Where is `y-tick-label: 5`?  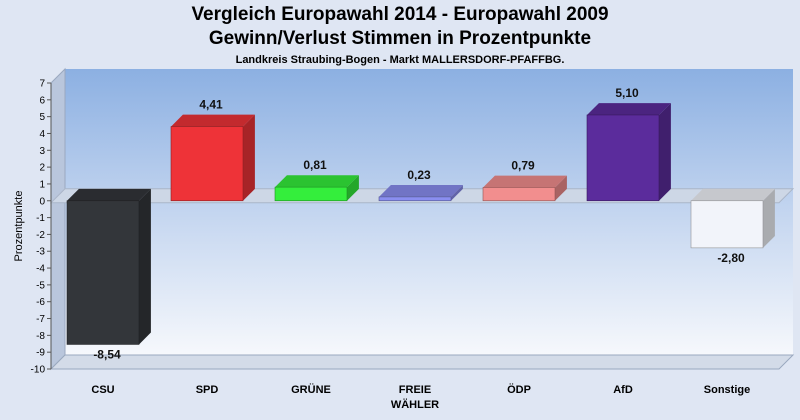
y-tick-label: 5 is located at coordinates (42, 117).